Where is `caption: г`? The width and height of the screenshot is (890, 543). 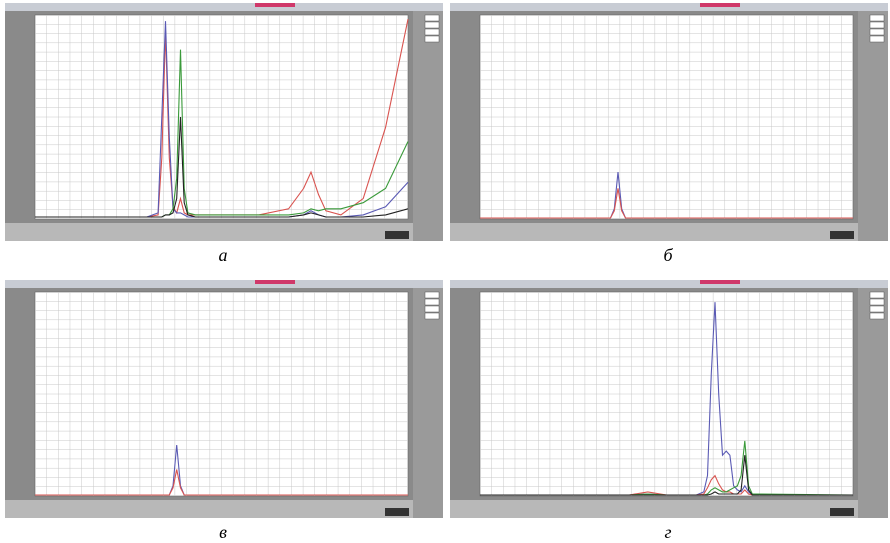 caption: г is located at coordinates (667, 532).